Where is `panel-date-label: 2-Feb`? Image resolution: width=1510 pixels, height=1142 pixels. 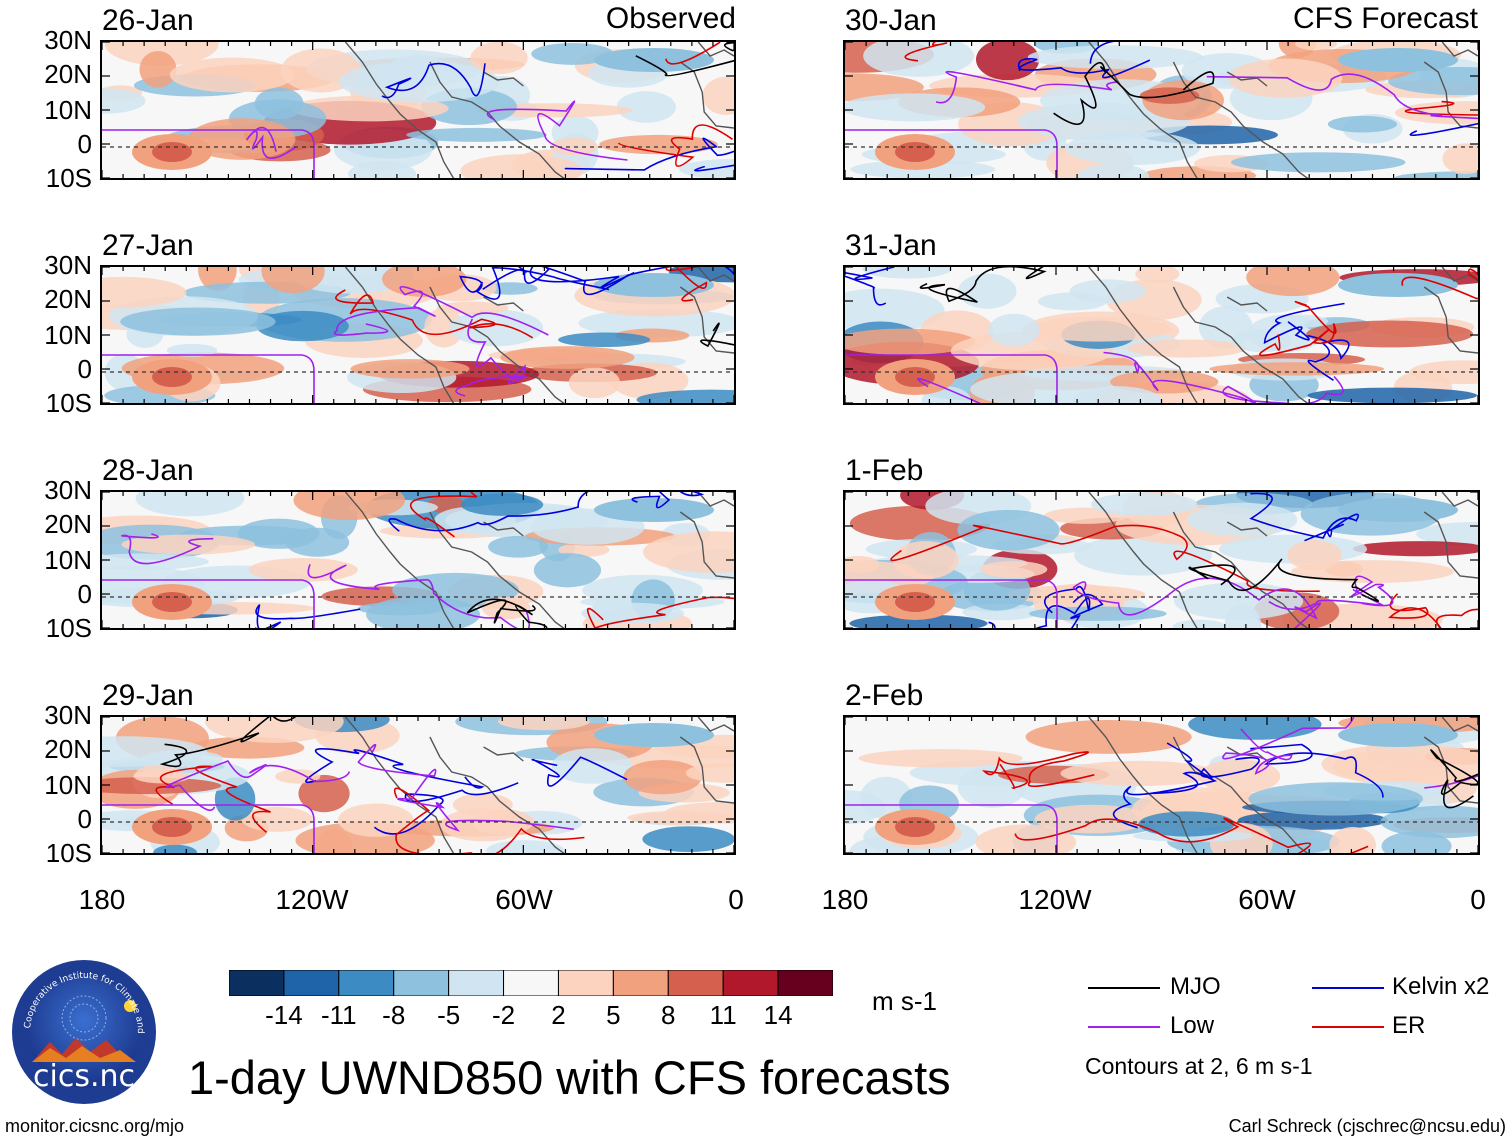 panel-date-label: 2-Feb is located at coordinates (884, 695).